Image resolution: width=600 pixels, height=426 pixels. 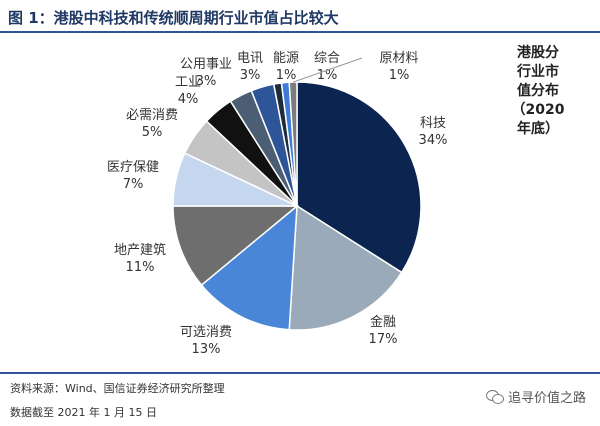 What do you see at coordinates (206, 332) in the screenshot?
I see `slice-label: 可选消费` at bounding box center [206, 332].